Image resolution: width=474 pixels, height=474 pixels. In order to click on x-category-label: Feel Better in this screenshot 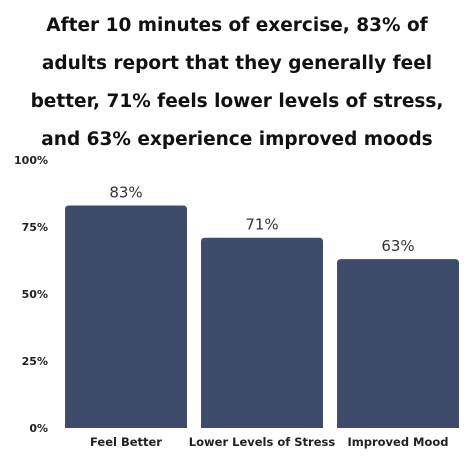, I will do `click(126, 442)`.